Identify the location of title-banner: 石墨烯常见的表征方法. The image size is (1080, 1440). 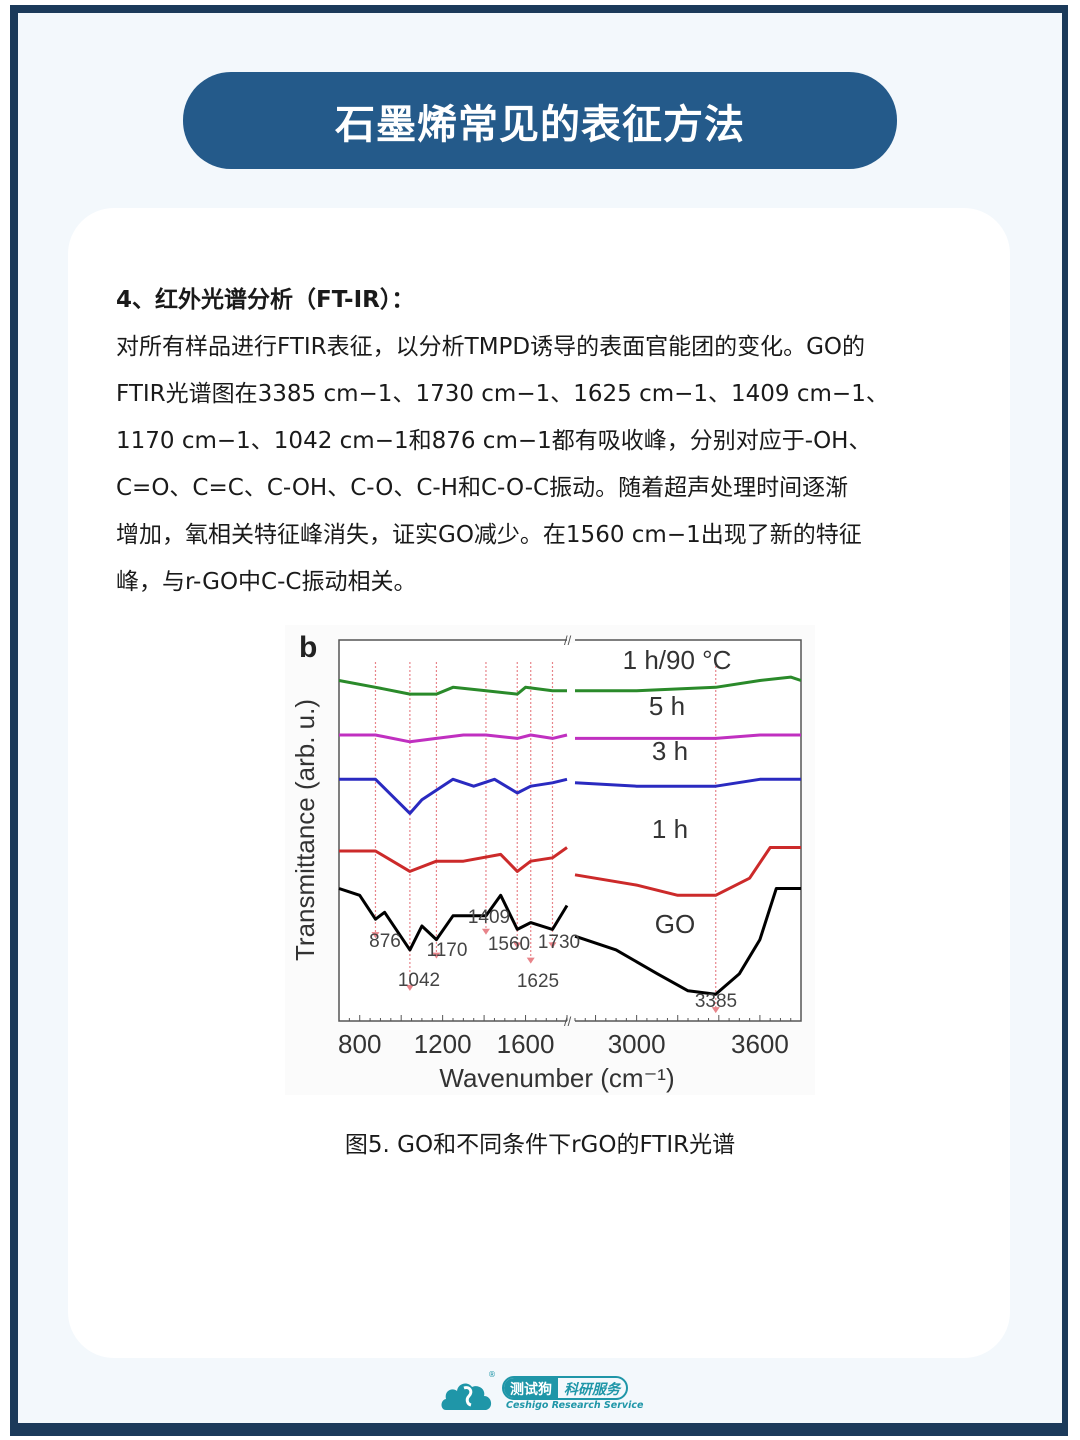
(540, 120).